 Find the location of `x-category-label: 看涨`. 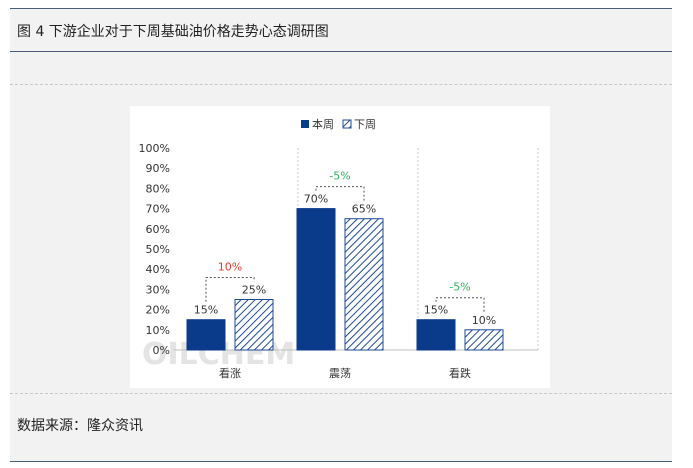

x-category-label: 看涨 is located at coordinates (230, 373).